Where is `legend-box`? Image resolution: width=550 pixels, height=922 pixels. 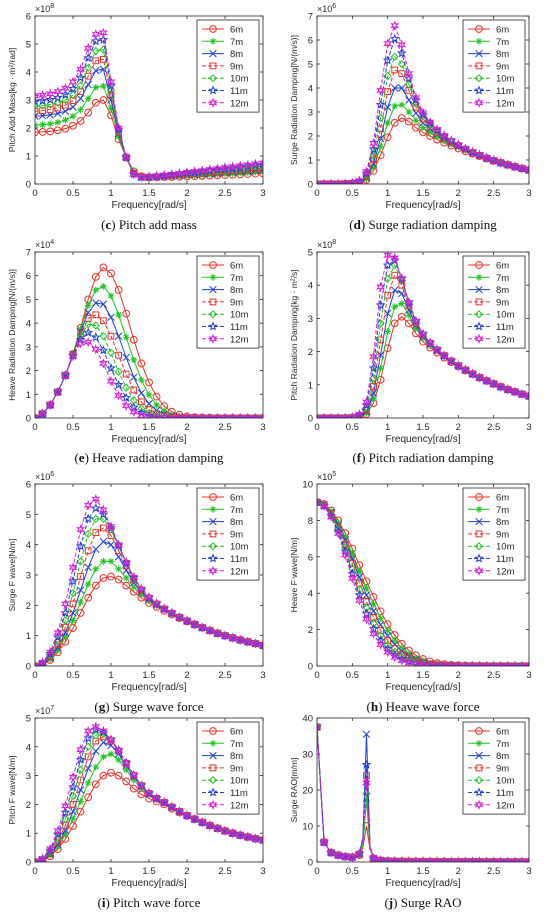 legend-box is located at coordinates (494, 534).